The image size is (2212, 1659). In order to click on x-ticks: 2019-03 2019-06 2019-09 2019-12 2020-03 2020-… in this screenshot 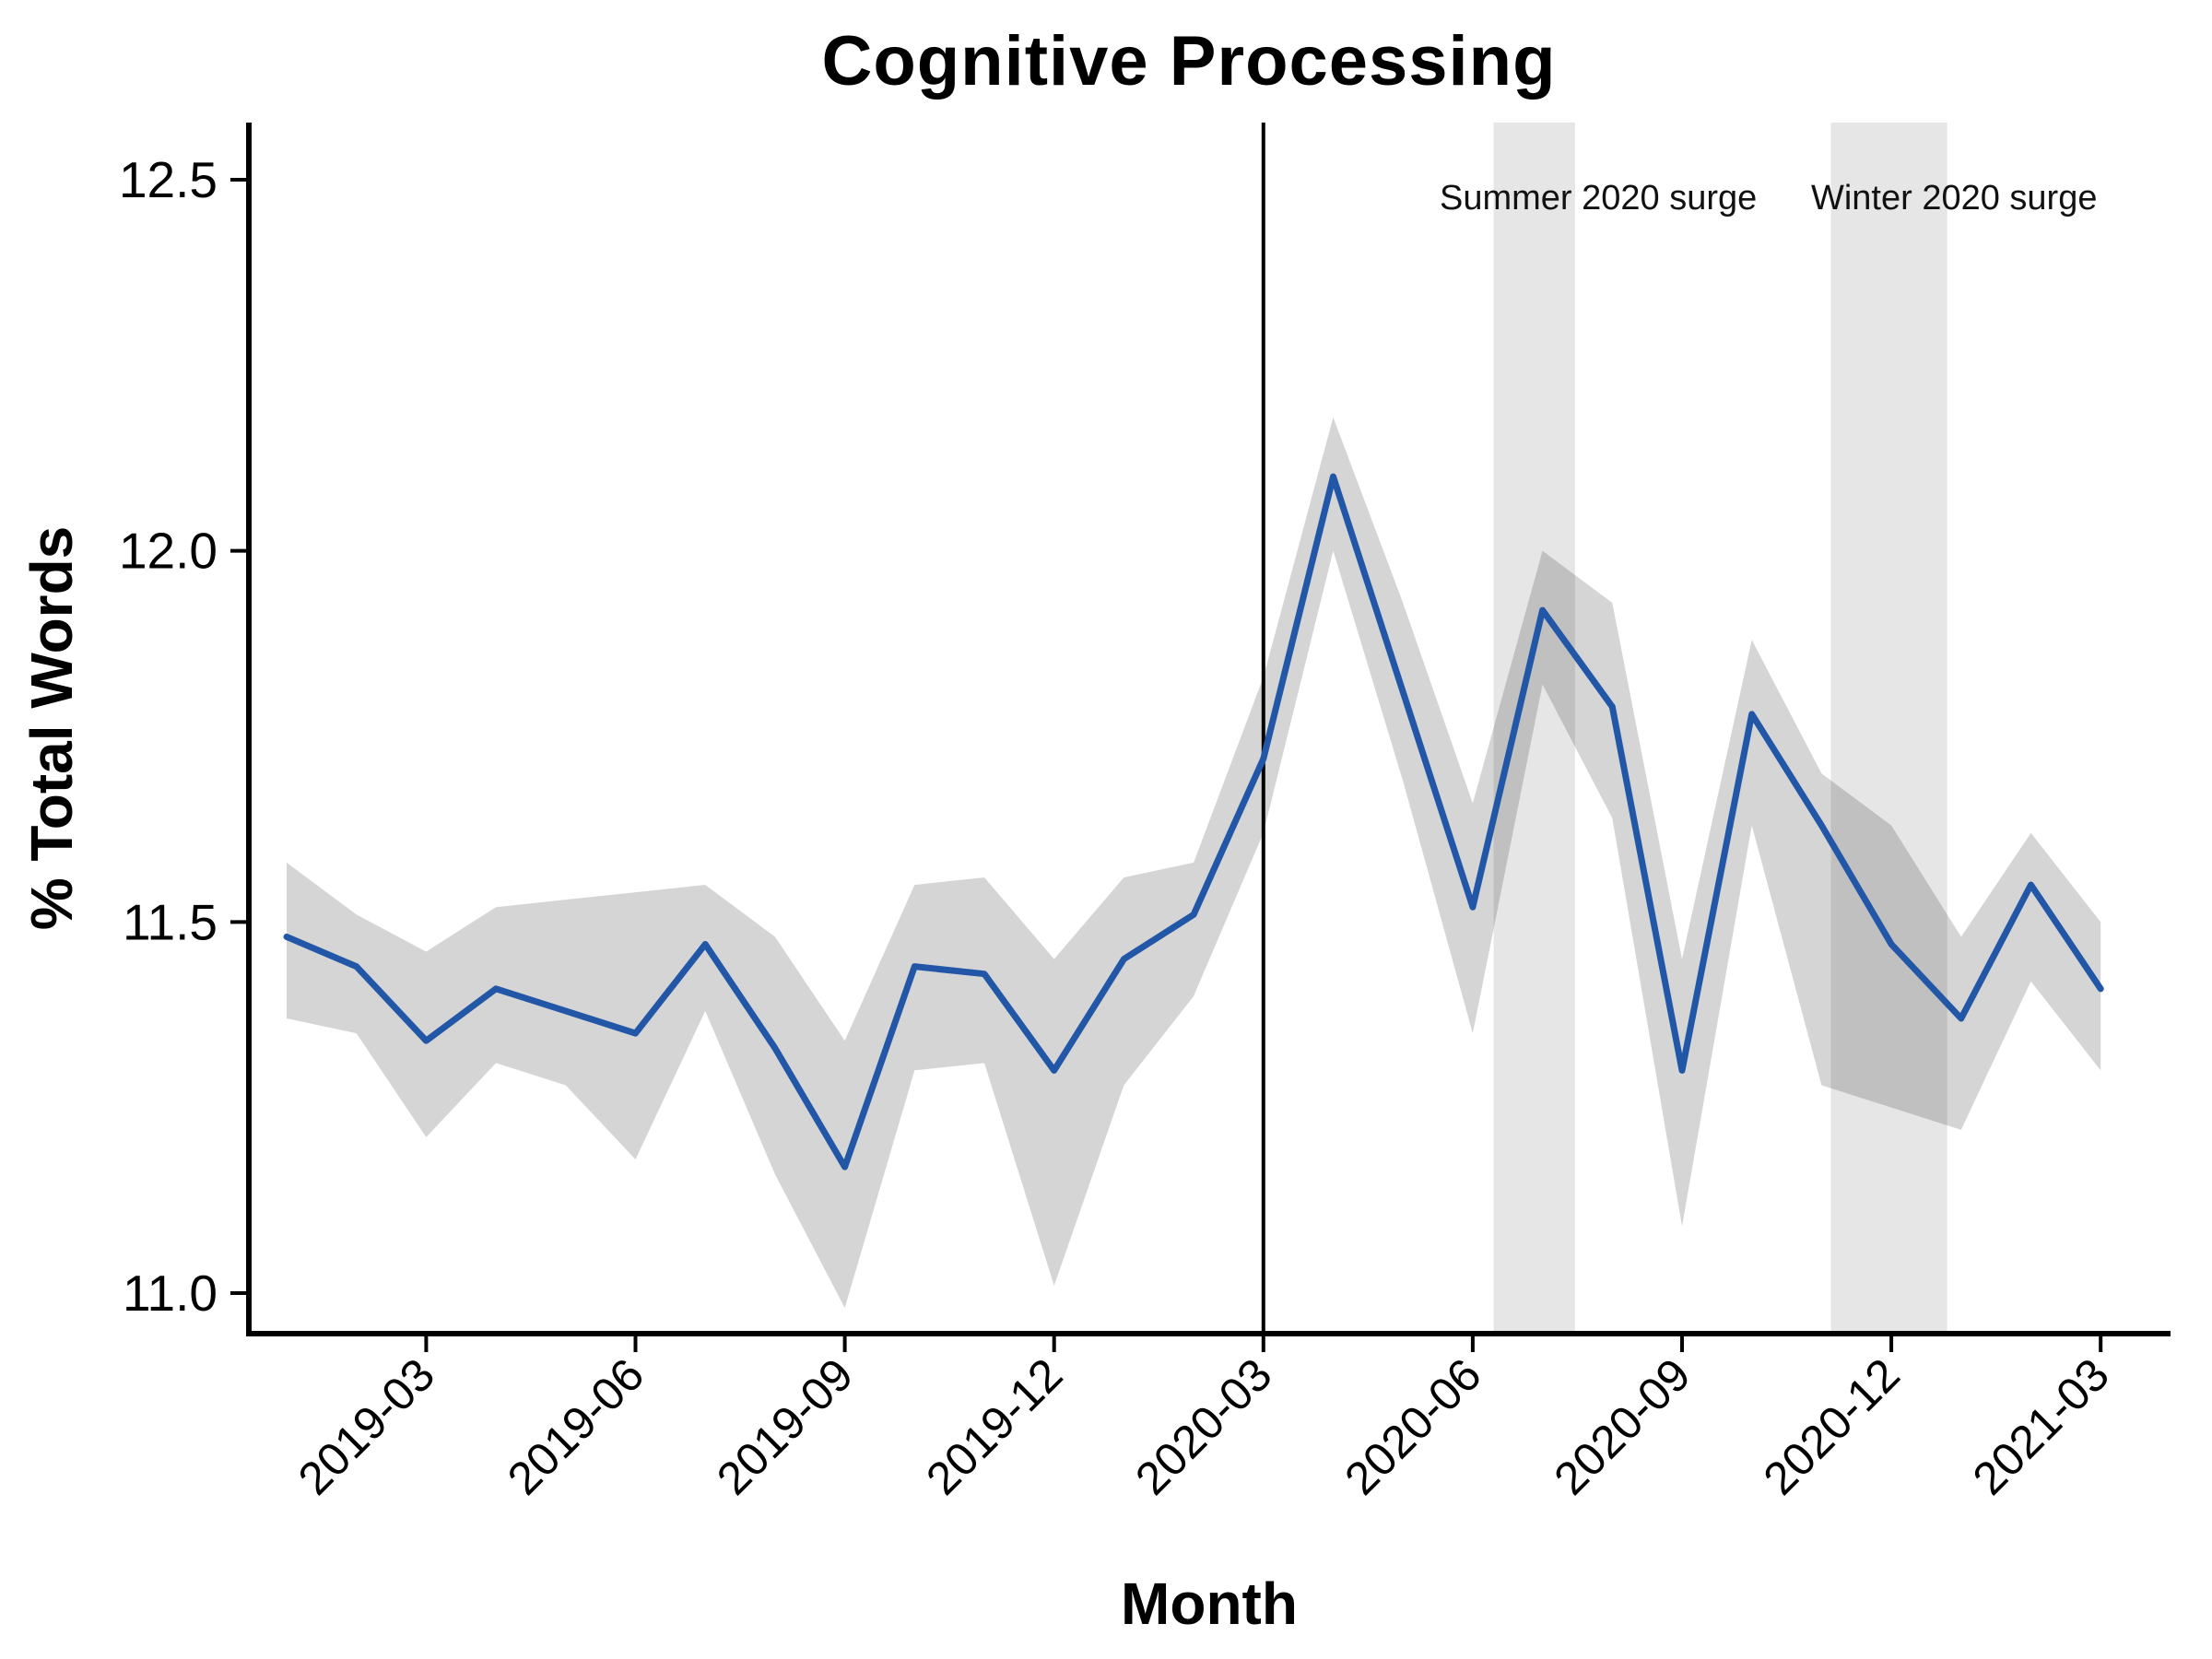, I will do `click(1203, 1419)`.